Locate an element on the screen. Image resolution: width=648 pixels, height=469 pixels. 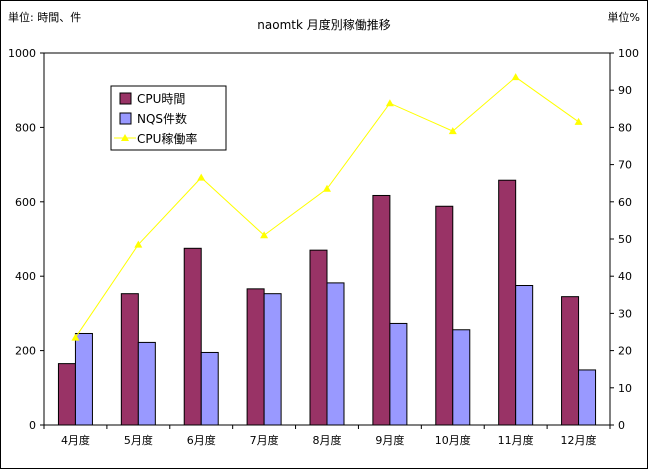
x-axis-category-label: 7月度 is located at coordinates (264, 440).